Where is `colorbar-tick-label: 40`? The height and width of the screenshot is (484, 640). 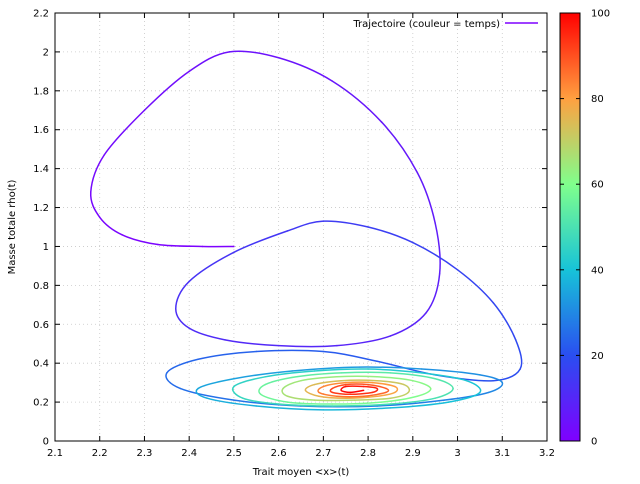 colorbar-tick-label: 40 is located at coordinates (597, 270).